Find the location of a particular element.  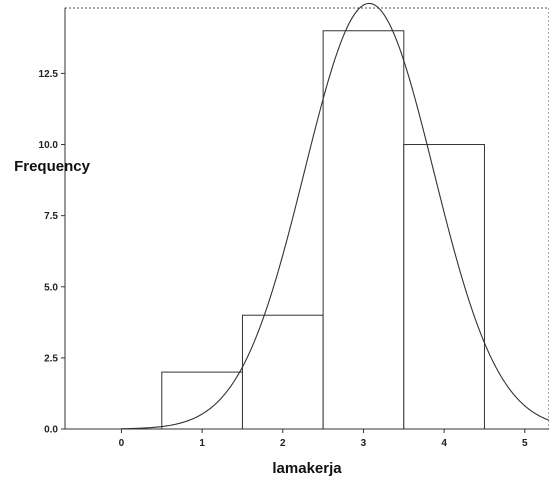

y-tick-label: 7.5 is located at coordinates (51, 216).